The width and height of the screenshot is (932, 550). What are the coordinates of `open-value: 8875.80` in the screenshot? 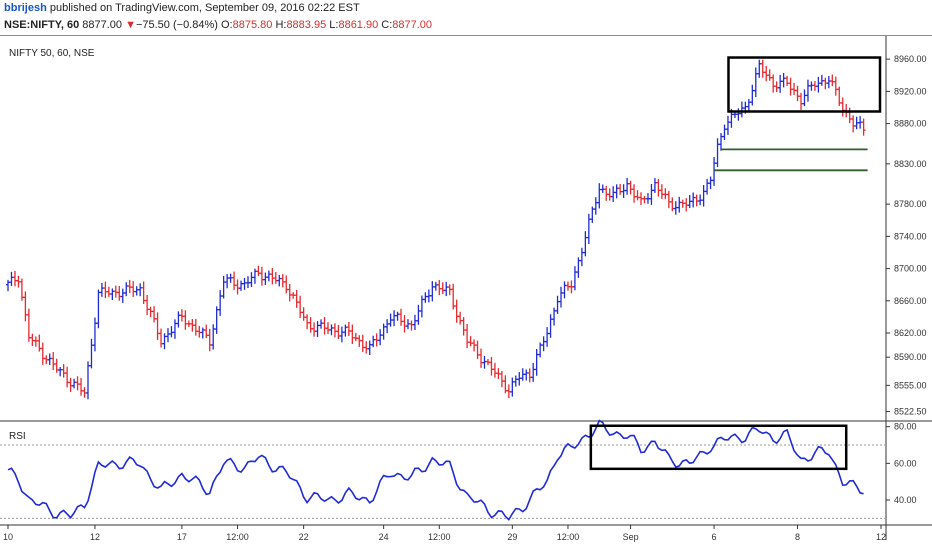 It's located at (252, 25).